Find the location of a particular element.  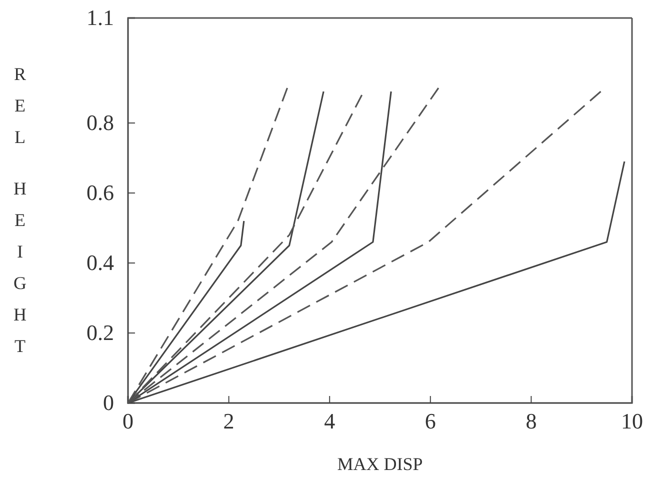

x-axis-title: MAX DISP is located at coordinates (380, 464).